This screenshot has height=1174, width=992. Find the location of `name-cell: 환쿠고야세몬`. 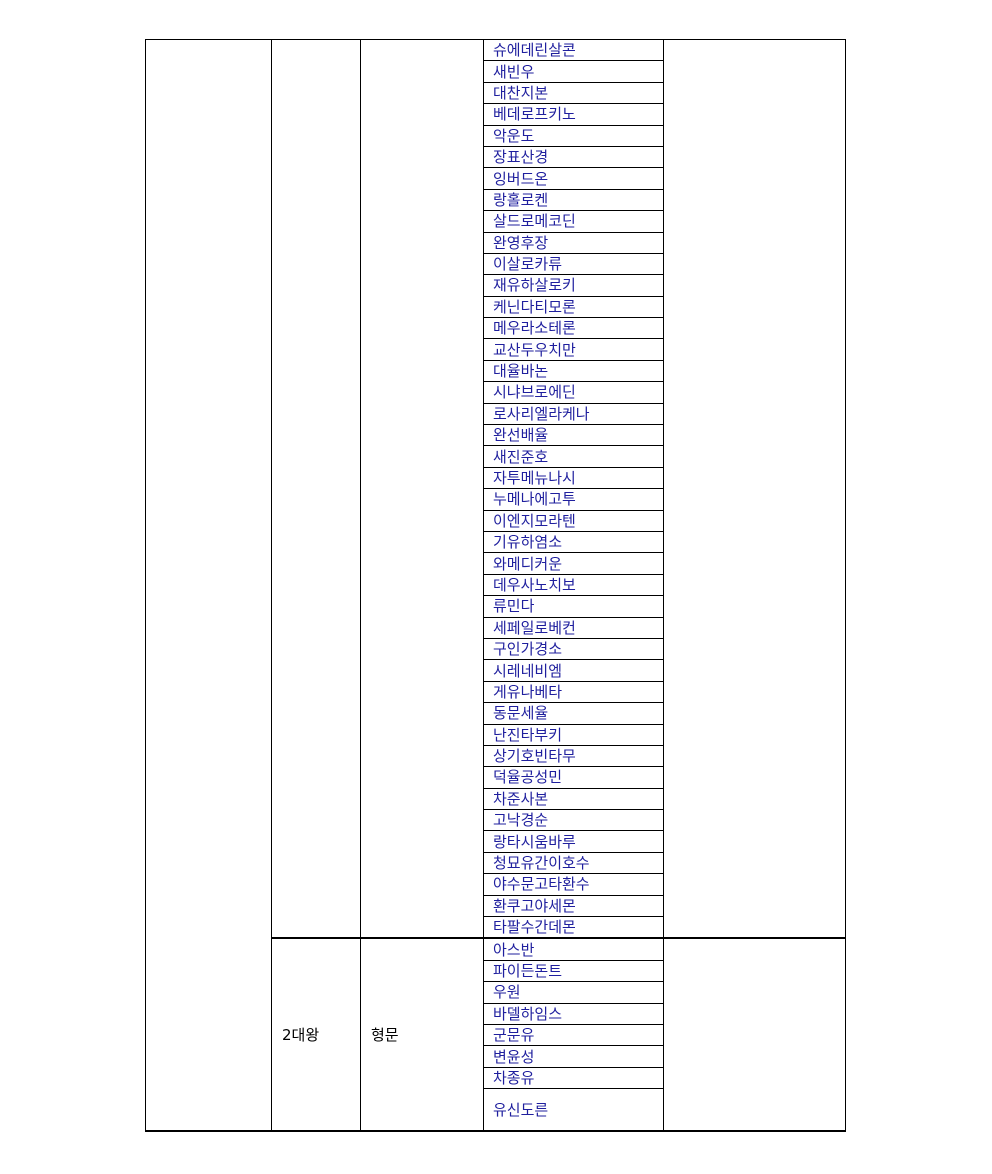

name-cell: 환쿠고야세몬 is located at coordinates (573, 906).